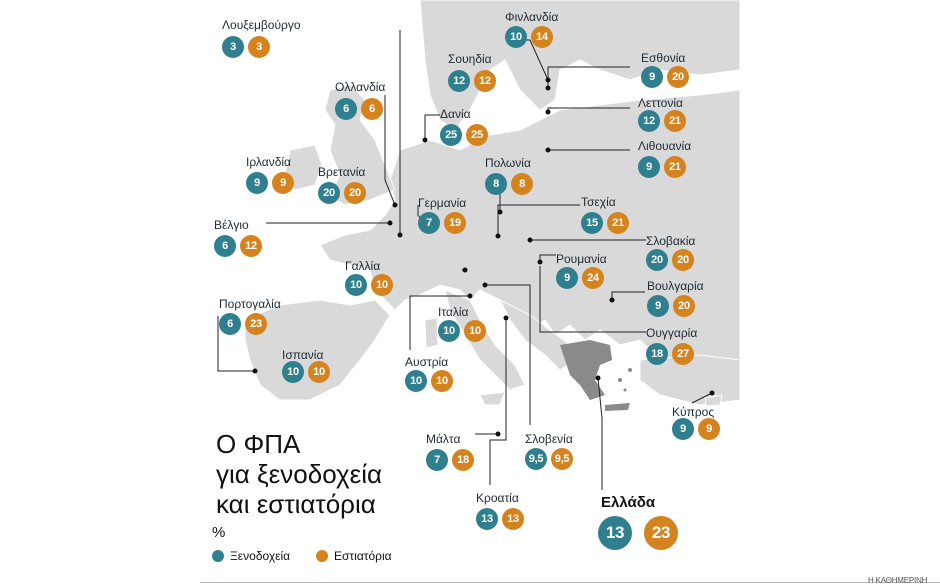  I want to click on restaurants-rate-germany: 19, so click(455, 223).